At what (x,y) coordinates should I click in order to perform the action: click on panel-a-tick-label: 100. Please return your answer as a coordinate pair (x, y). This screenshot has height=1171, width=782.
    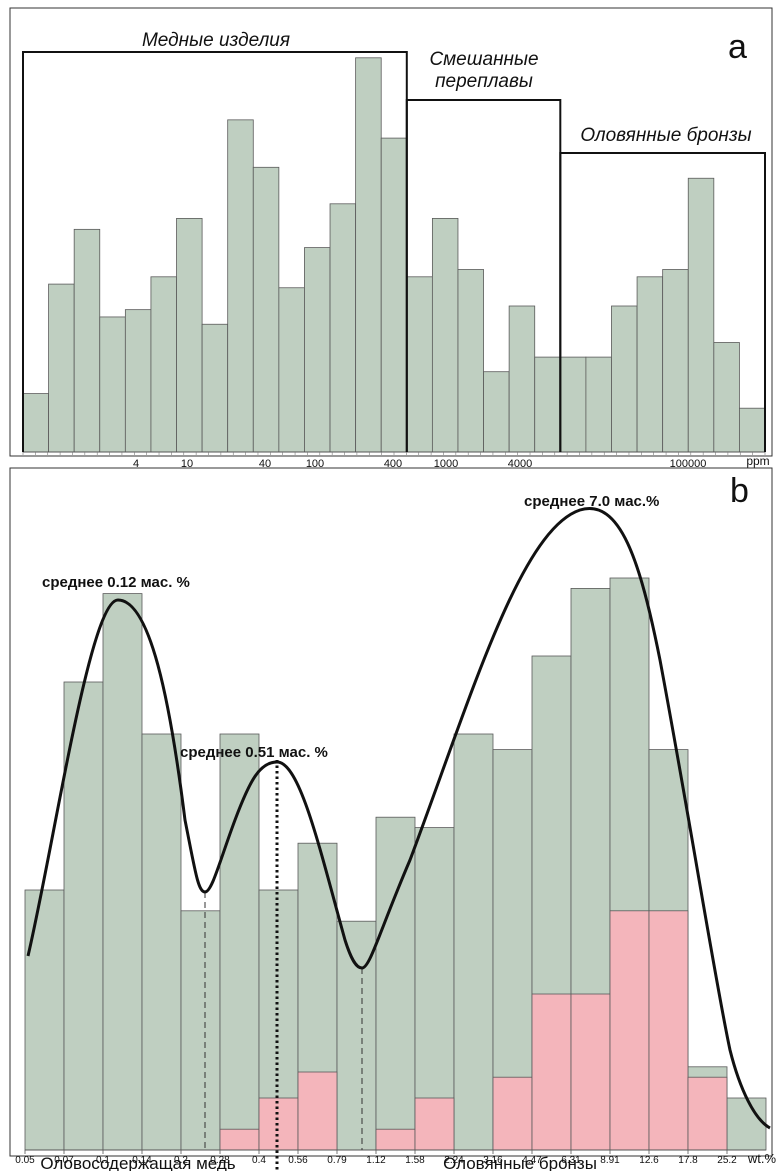
    Looking at the image, I should click on (315, 464).